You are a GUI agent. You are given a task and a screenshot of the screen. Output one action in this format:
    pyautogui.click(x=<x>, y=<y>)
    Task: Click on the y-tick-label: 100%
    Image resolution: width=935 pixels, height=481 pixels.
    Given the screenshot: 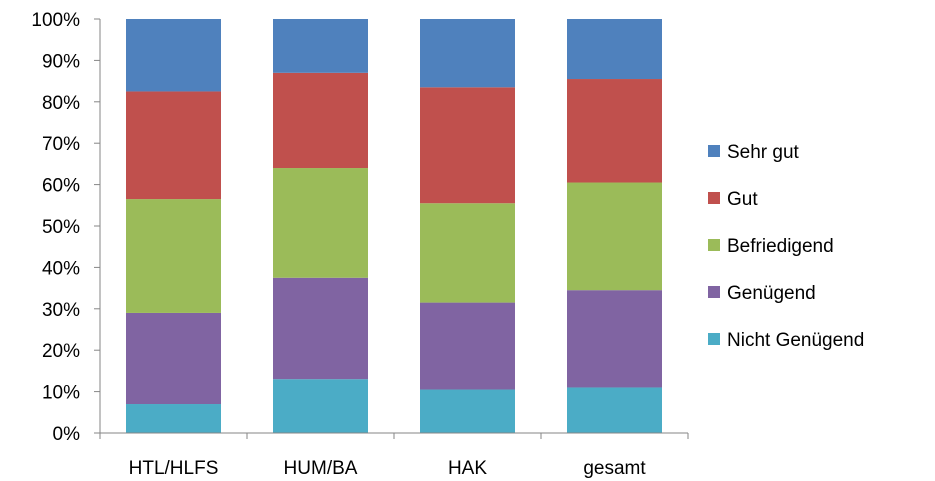 What is the action you would take?
    pyautogui.click(x=55, y=20)
    